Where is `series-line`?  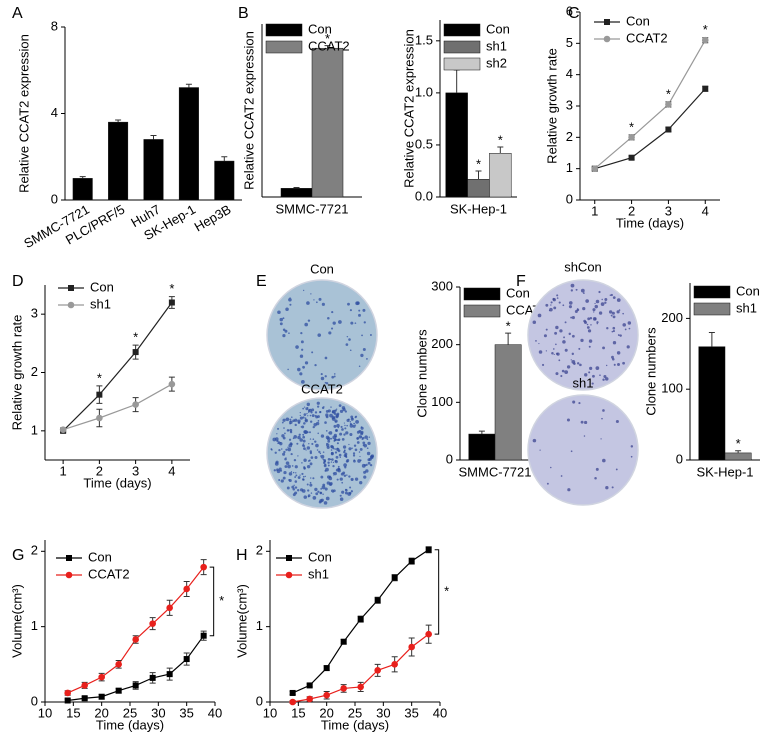
series-line is located at coordinates (136, 668).